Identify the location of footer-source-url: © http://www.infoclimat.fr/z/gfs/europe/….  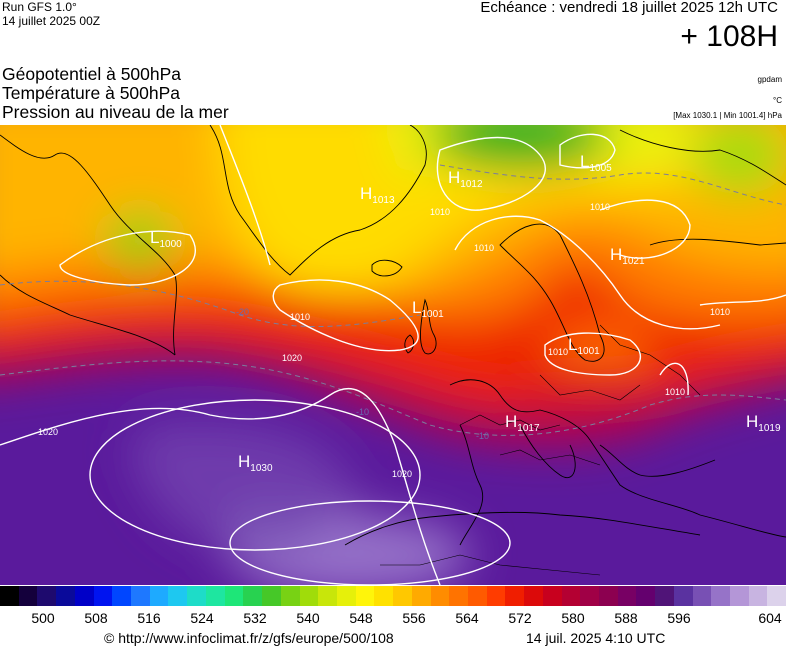
(249, 638).